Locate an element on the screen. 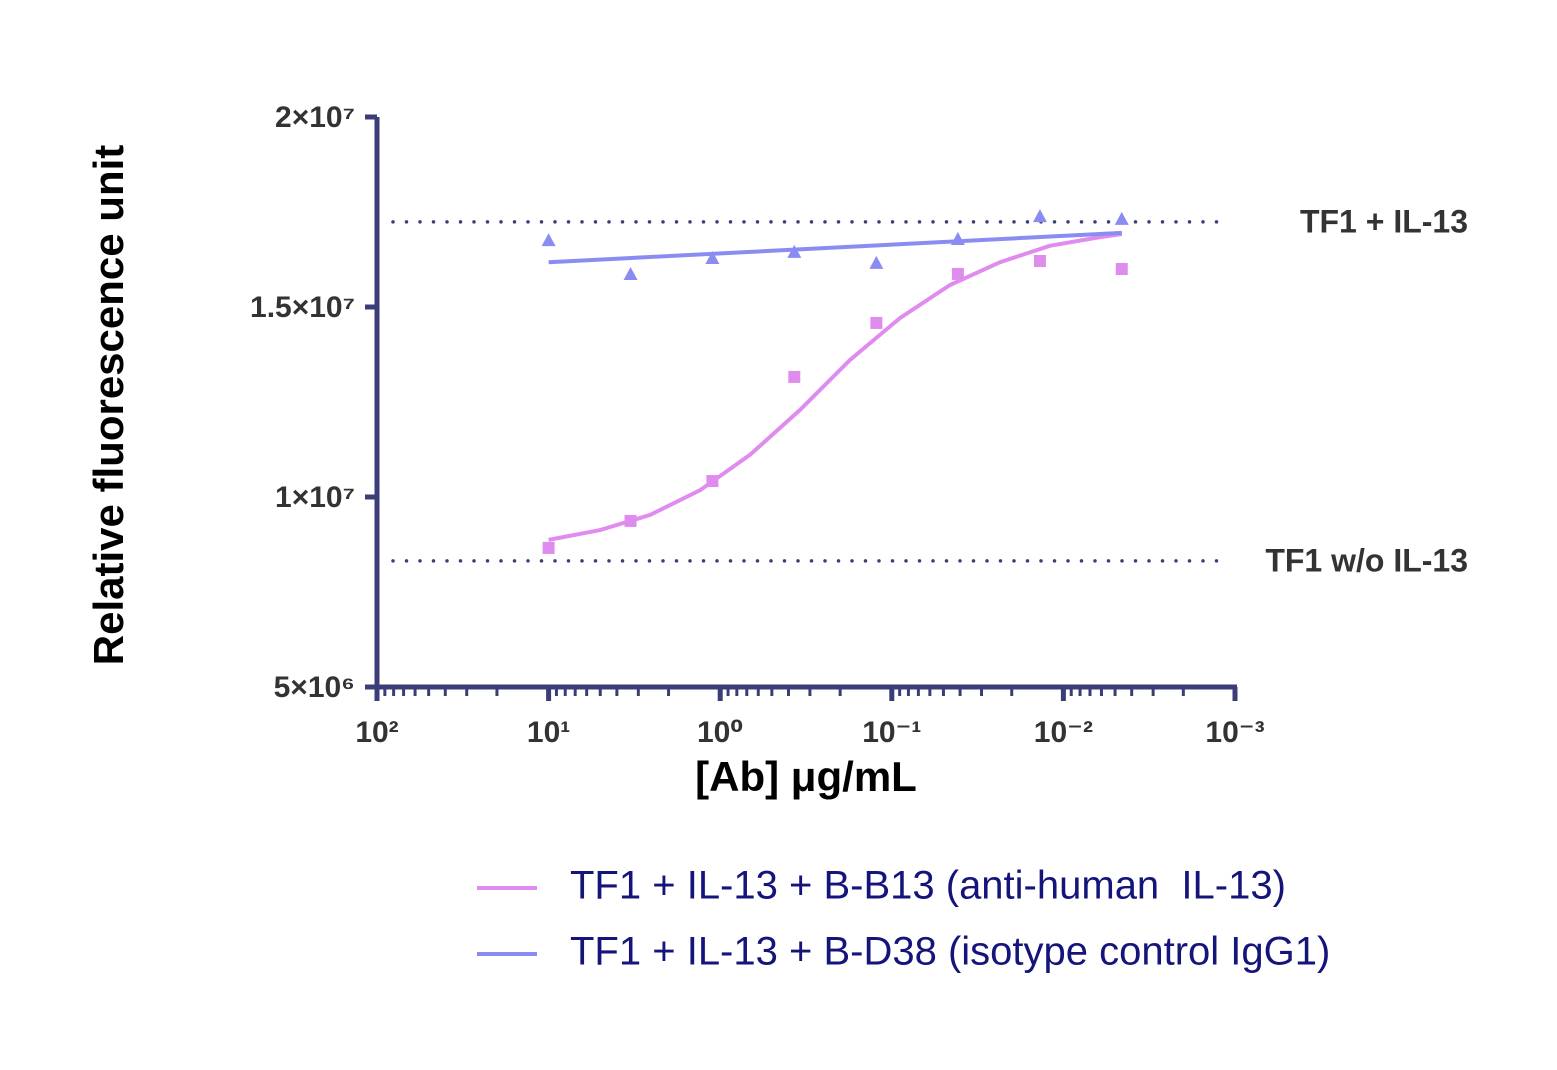 Image resolution: width=1557 pixels, height=1070 pixels. x-axis-title: [Ab] μg/mL is located at coordinates (806, 776).